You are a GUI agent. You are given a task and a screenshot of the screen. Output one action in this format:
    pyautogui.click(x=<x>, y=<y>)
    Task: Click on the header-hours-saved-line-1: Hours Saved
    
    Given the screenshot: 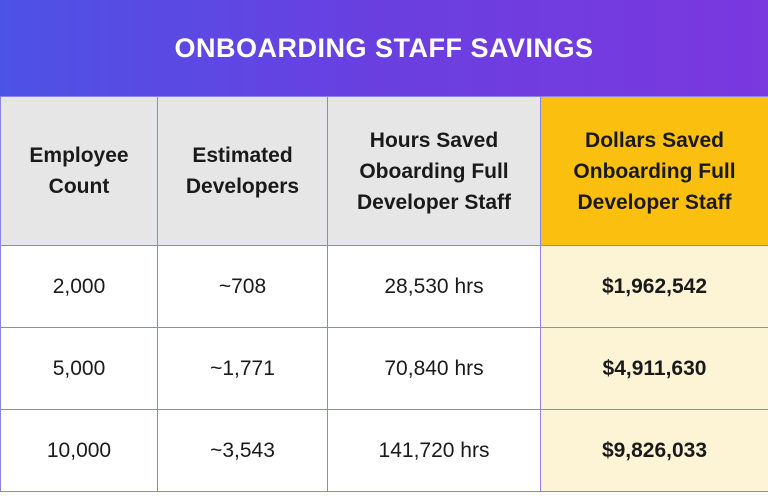 What is the action you would take?
    pyautogui.click(x=434, y=140)
    